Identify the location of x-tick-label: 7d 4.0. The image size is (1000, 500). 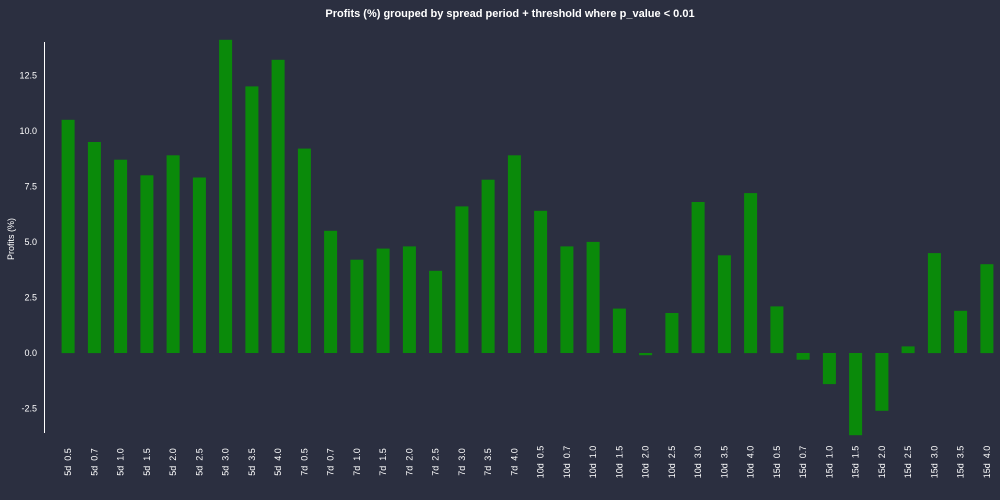
(514, 462).